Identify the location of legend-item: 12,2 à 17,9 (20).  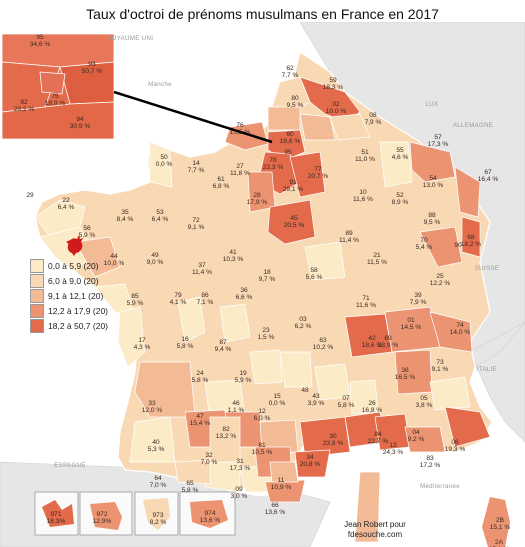
(80, 310).